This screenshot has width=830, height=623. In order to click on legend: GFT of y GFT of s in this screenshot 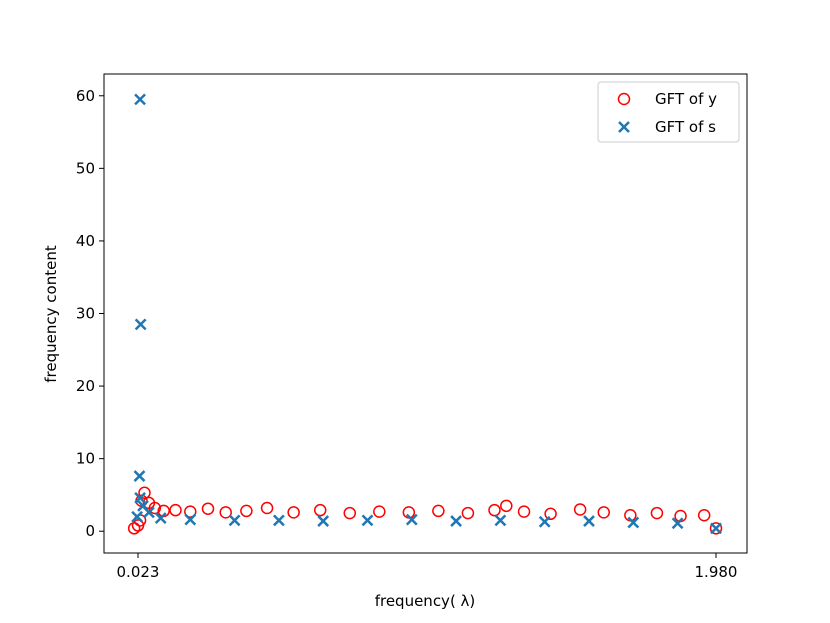, I will do `click(668, 112)`.